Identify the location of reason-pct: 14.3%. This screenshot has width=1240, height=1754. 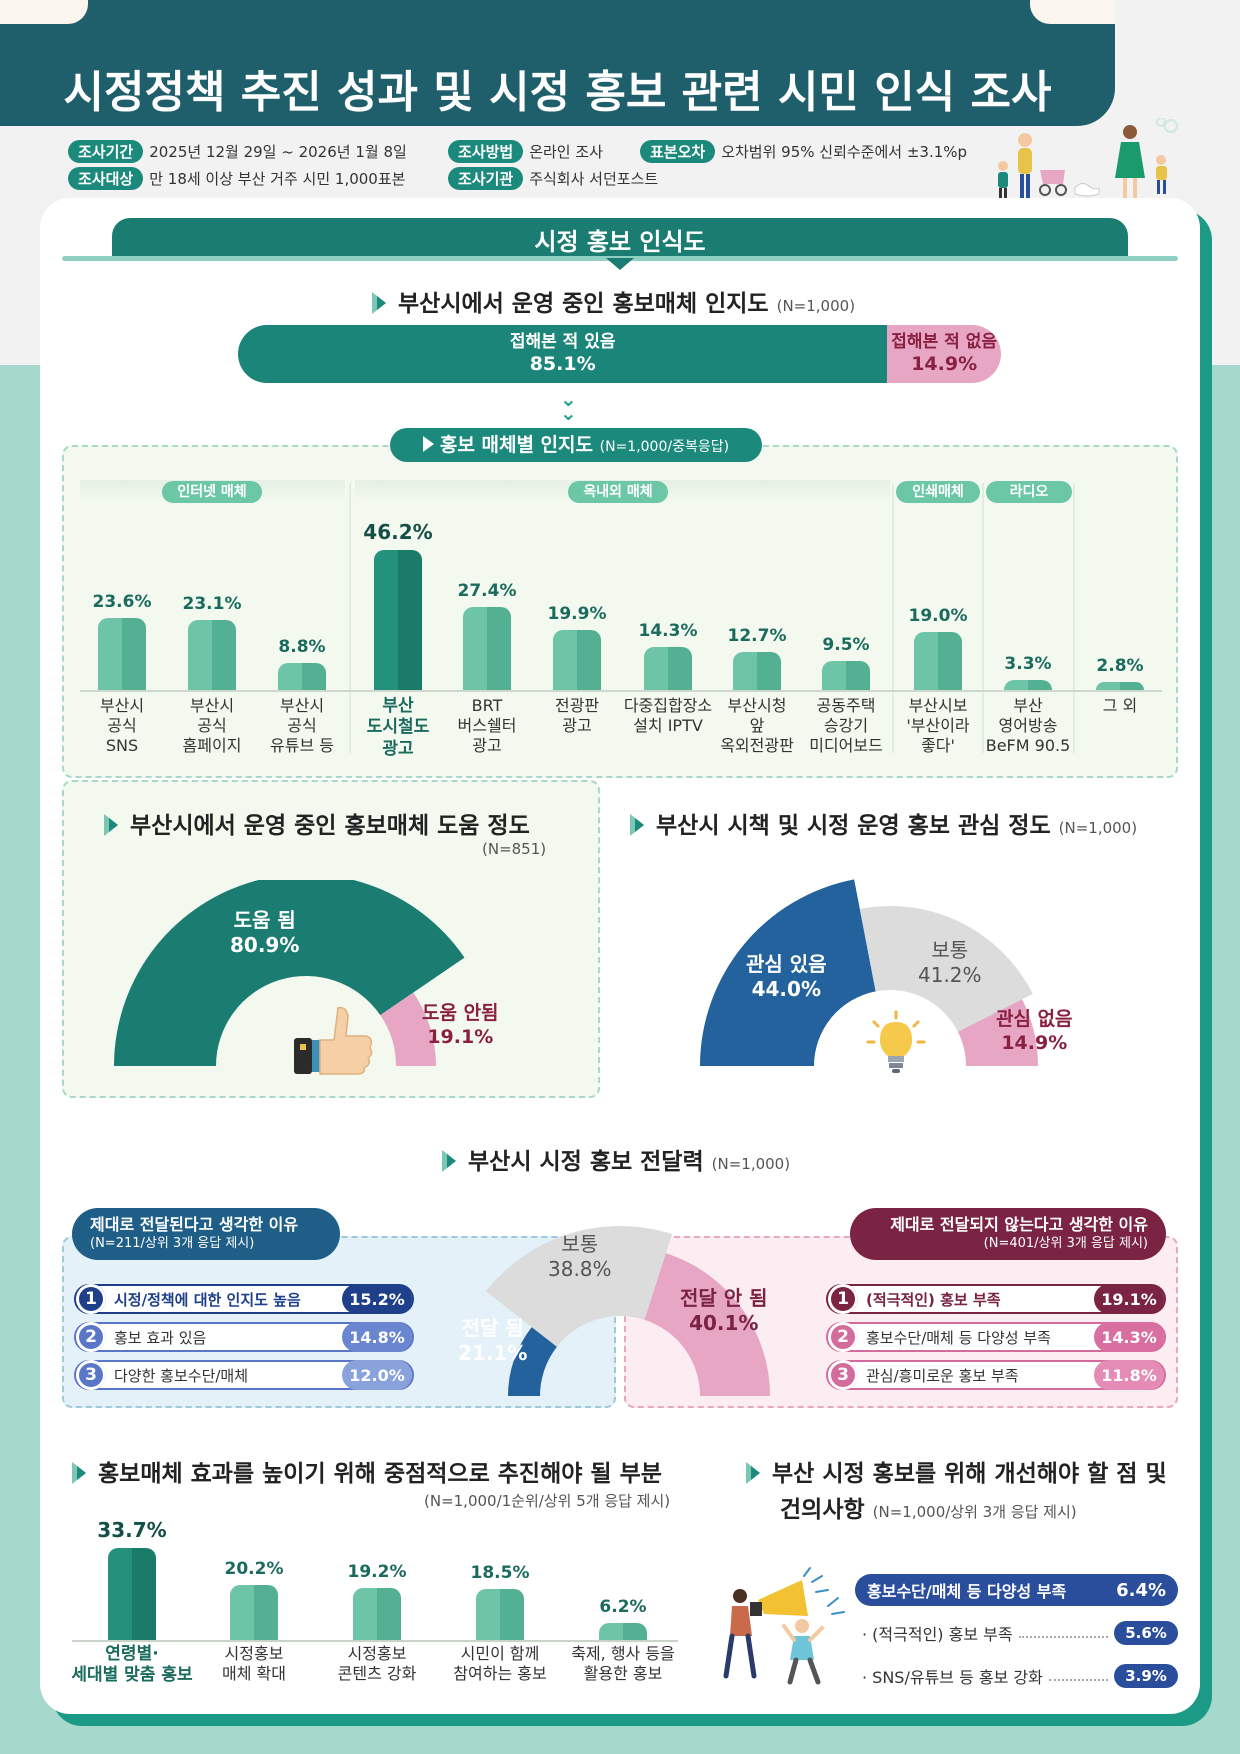
(1129, 1337).